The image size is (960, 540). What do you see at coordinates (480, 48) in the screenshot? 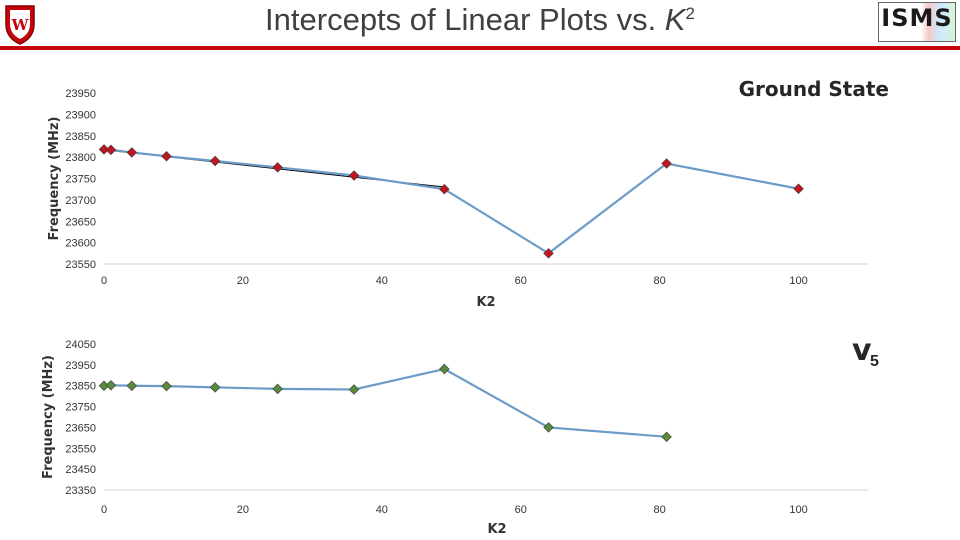
I see `header-divider` at bounding box center [480, 48].